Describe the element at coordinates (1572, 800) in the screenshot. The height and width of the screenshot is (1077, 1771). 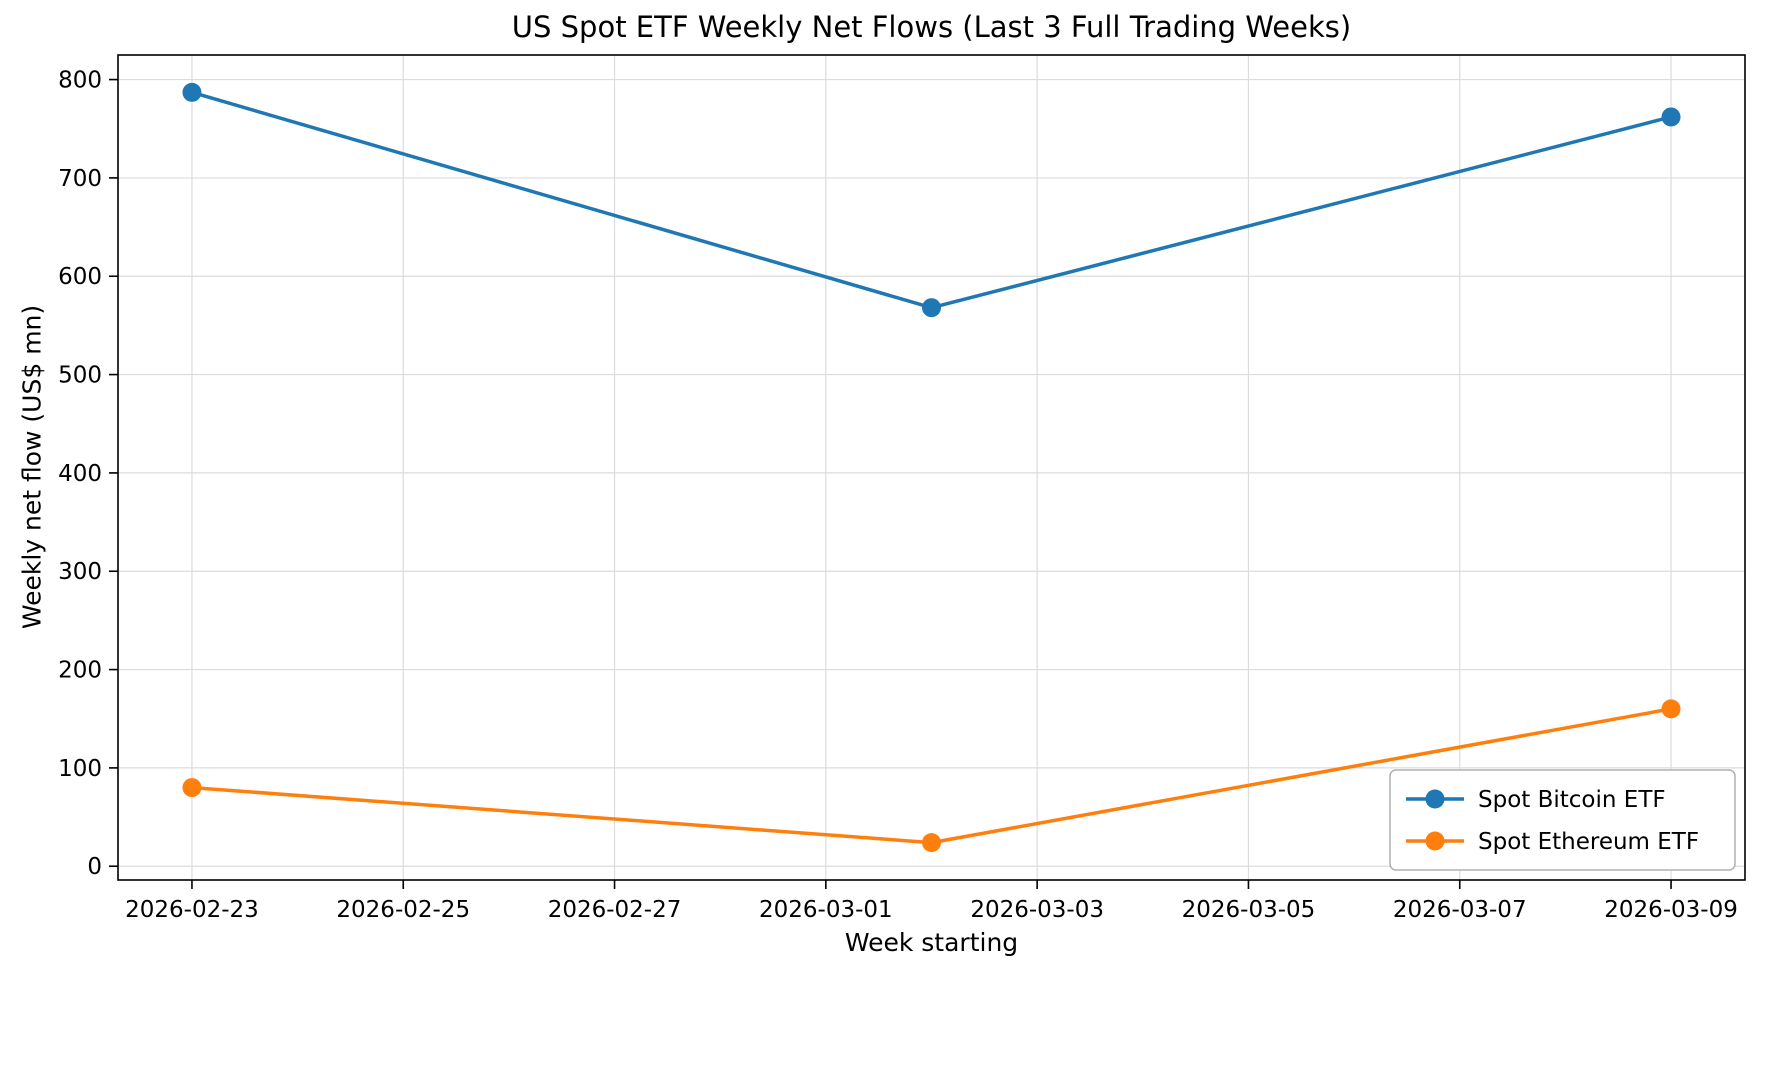
I see `legend-label: Spot Bitcoin ETF` at that location.